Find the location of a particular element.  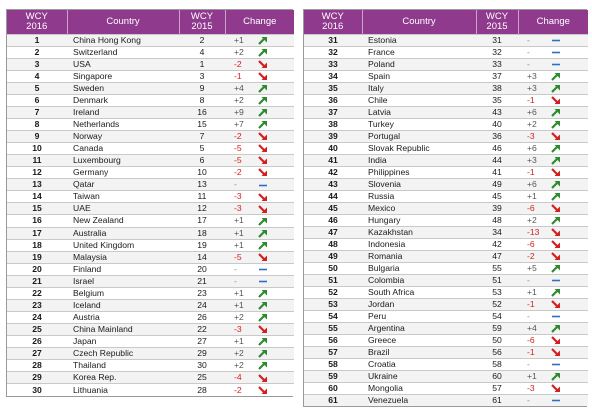

country-cell: Luxembourg is located at coordinates (123, 160).